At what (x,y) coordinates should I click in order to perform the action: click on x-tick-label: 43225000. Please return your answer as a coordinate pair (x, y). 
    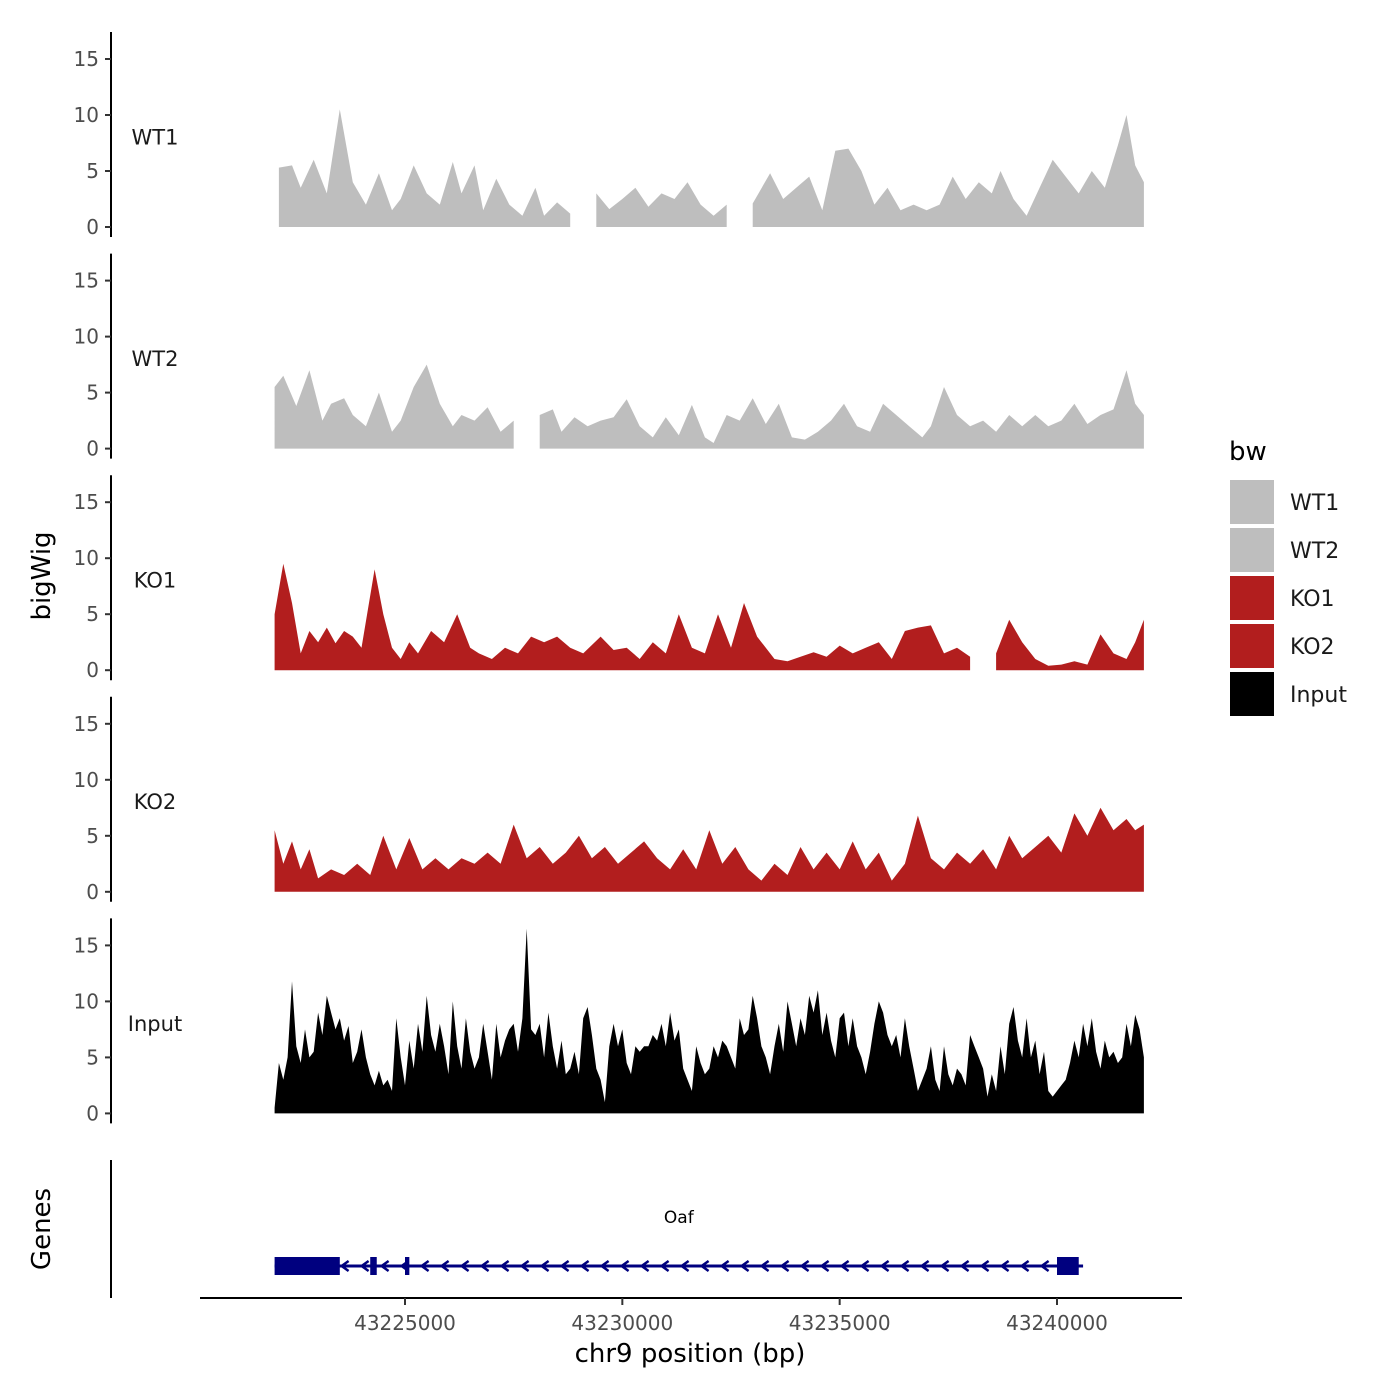
    Looking at the image, I should click on (405, 1323).